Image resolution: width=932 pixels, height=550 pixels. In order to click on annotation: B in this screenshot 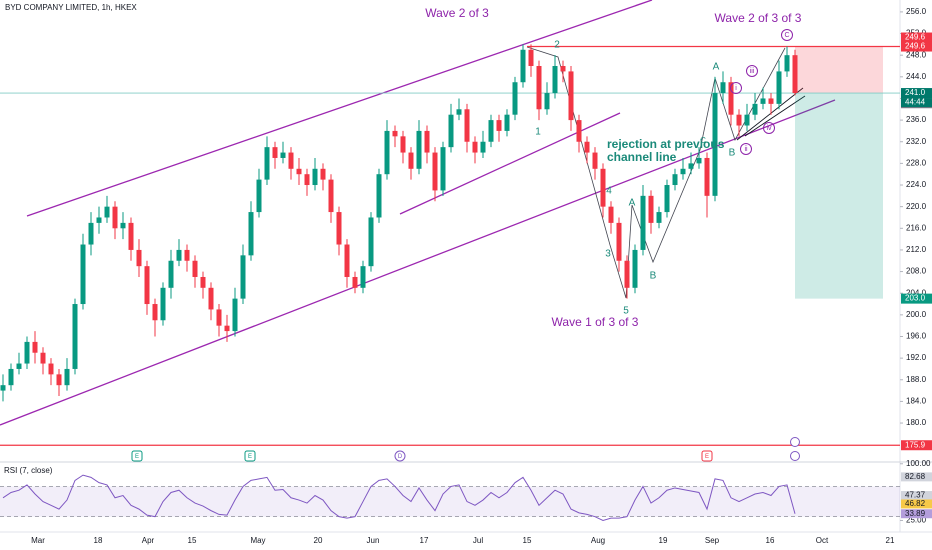, I will do `click(732, 153)`.